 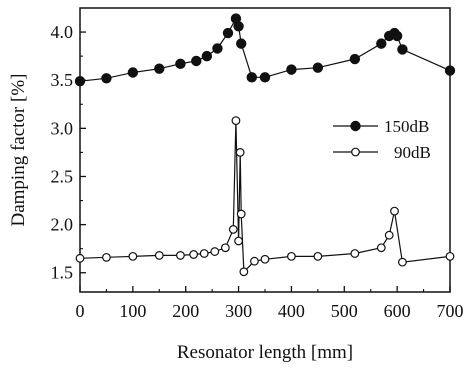 What do you see at coordinates (270, 303) in the screenshot?
I see `x-axis: 0 100 200 300 400 500 600 700` at bounding box center [270, 303].